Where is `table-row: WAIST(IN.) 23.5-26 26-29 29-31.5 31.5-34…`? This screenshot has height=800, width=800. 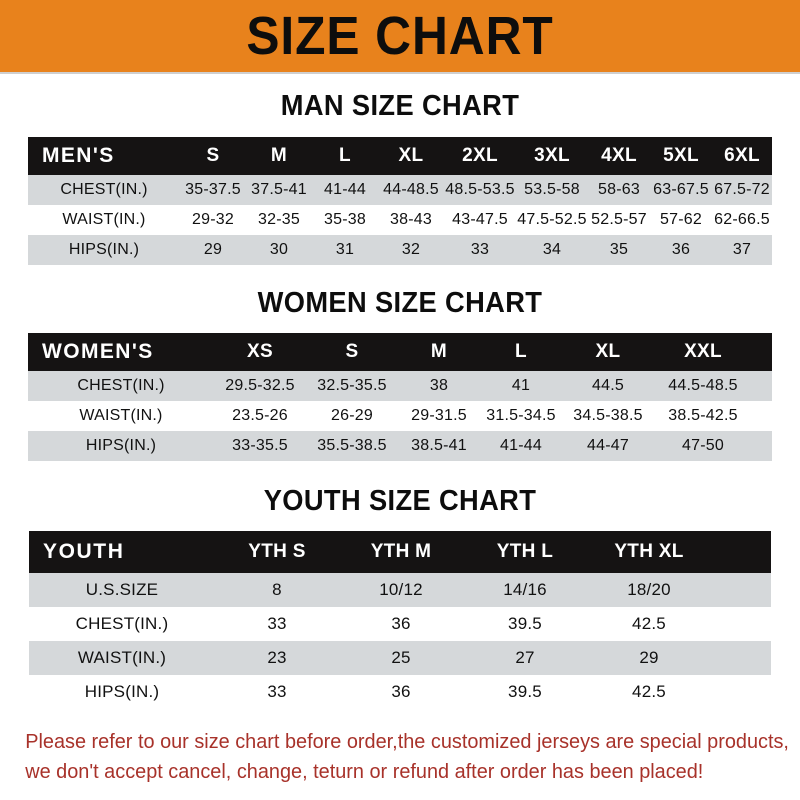 table-row: WAIST(IN.) 23.5-26 26-29 29-31.5 31.5-34… is located at coordinates (400, 416).